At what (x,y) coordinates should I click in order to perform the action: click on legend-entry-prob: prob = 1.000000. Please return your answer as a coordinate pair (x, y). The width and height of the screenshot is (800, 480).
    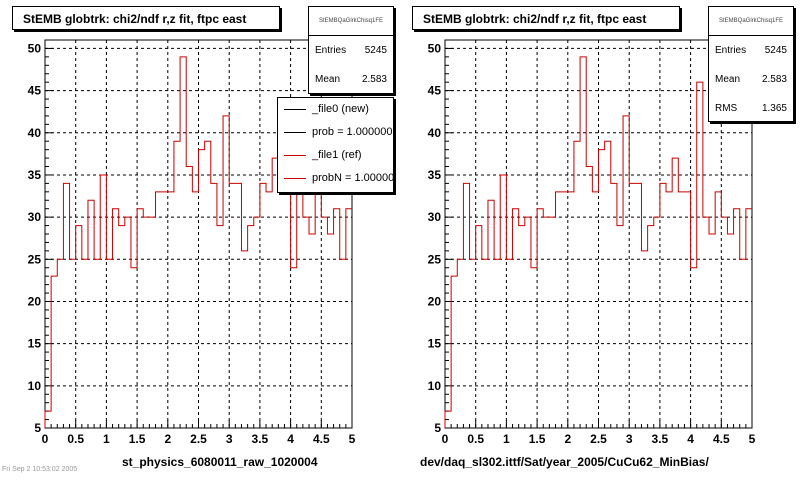
    Looking at the image, I should click on (335, 132).